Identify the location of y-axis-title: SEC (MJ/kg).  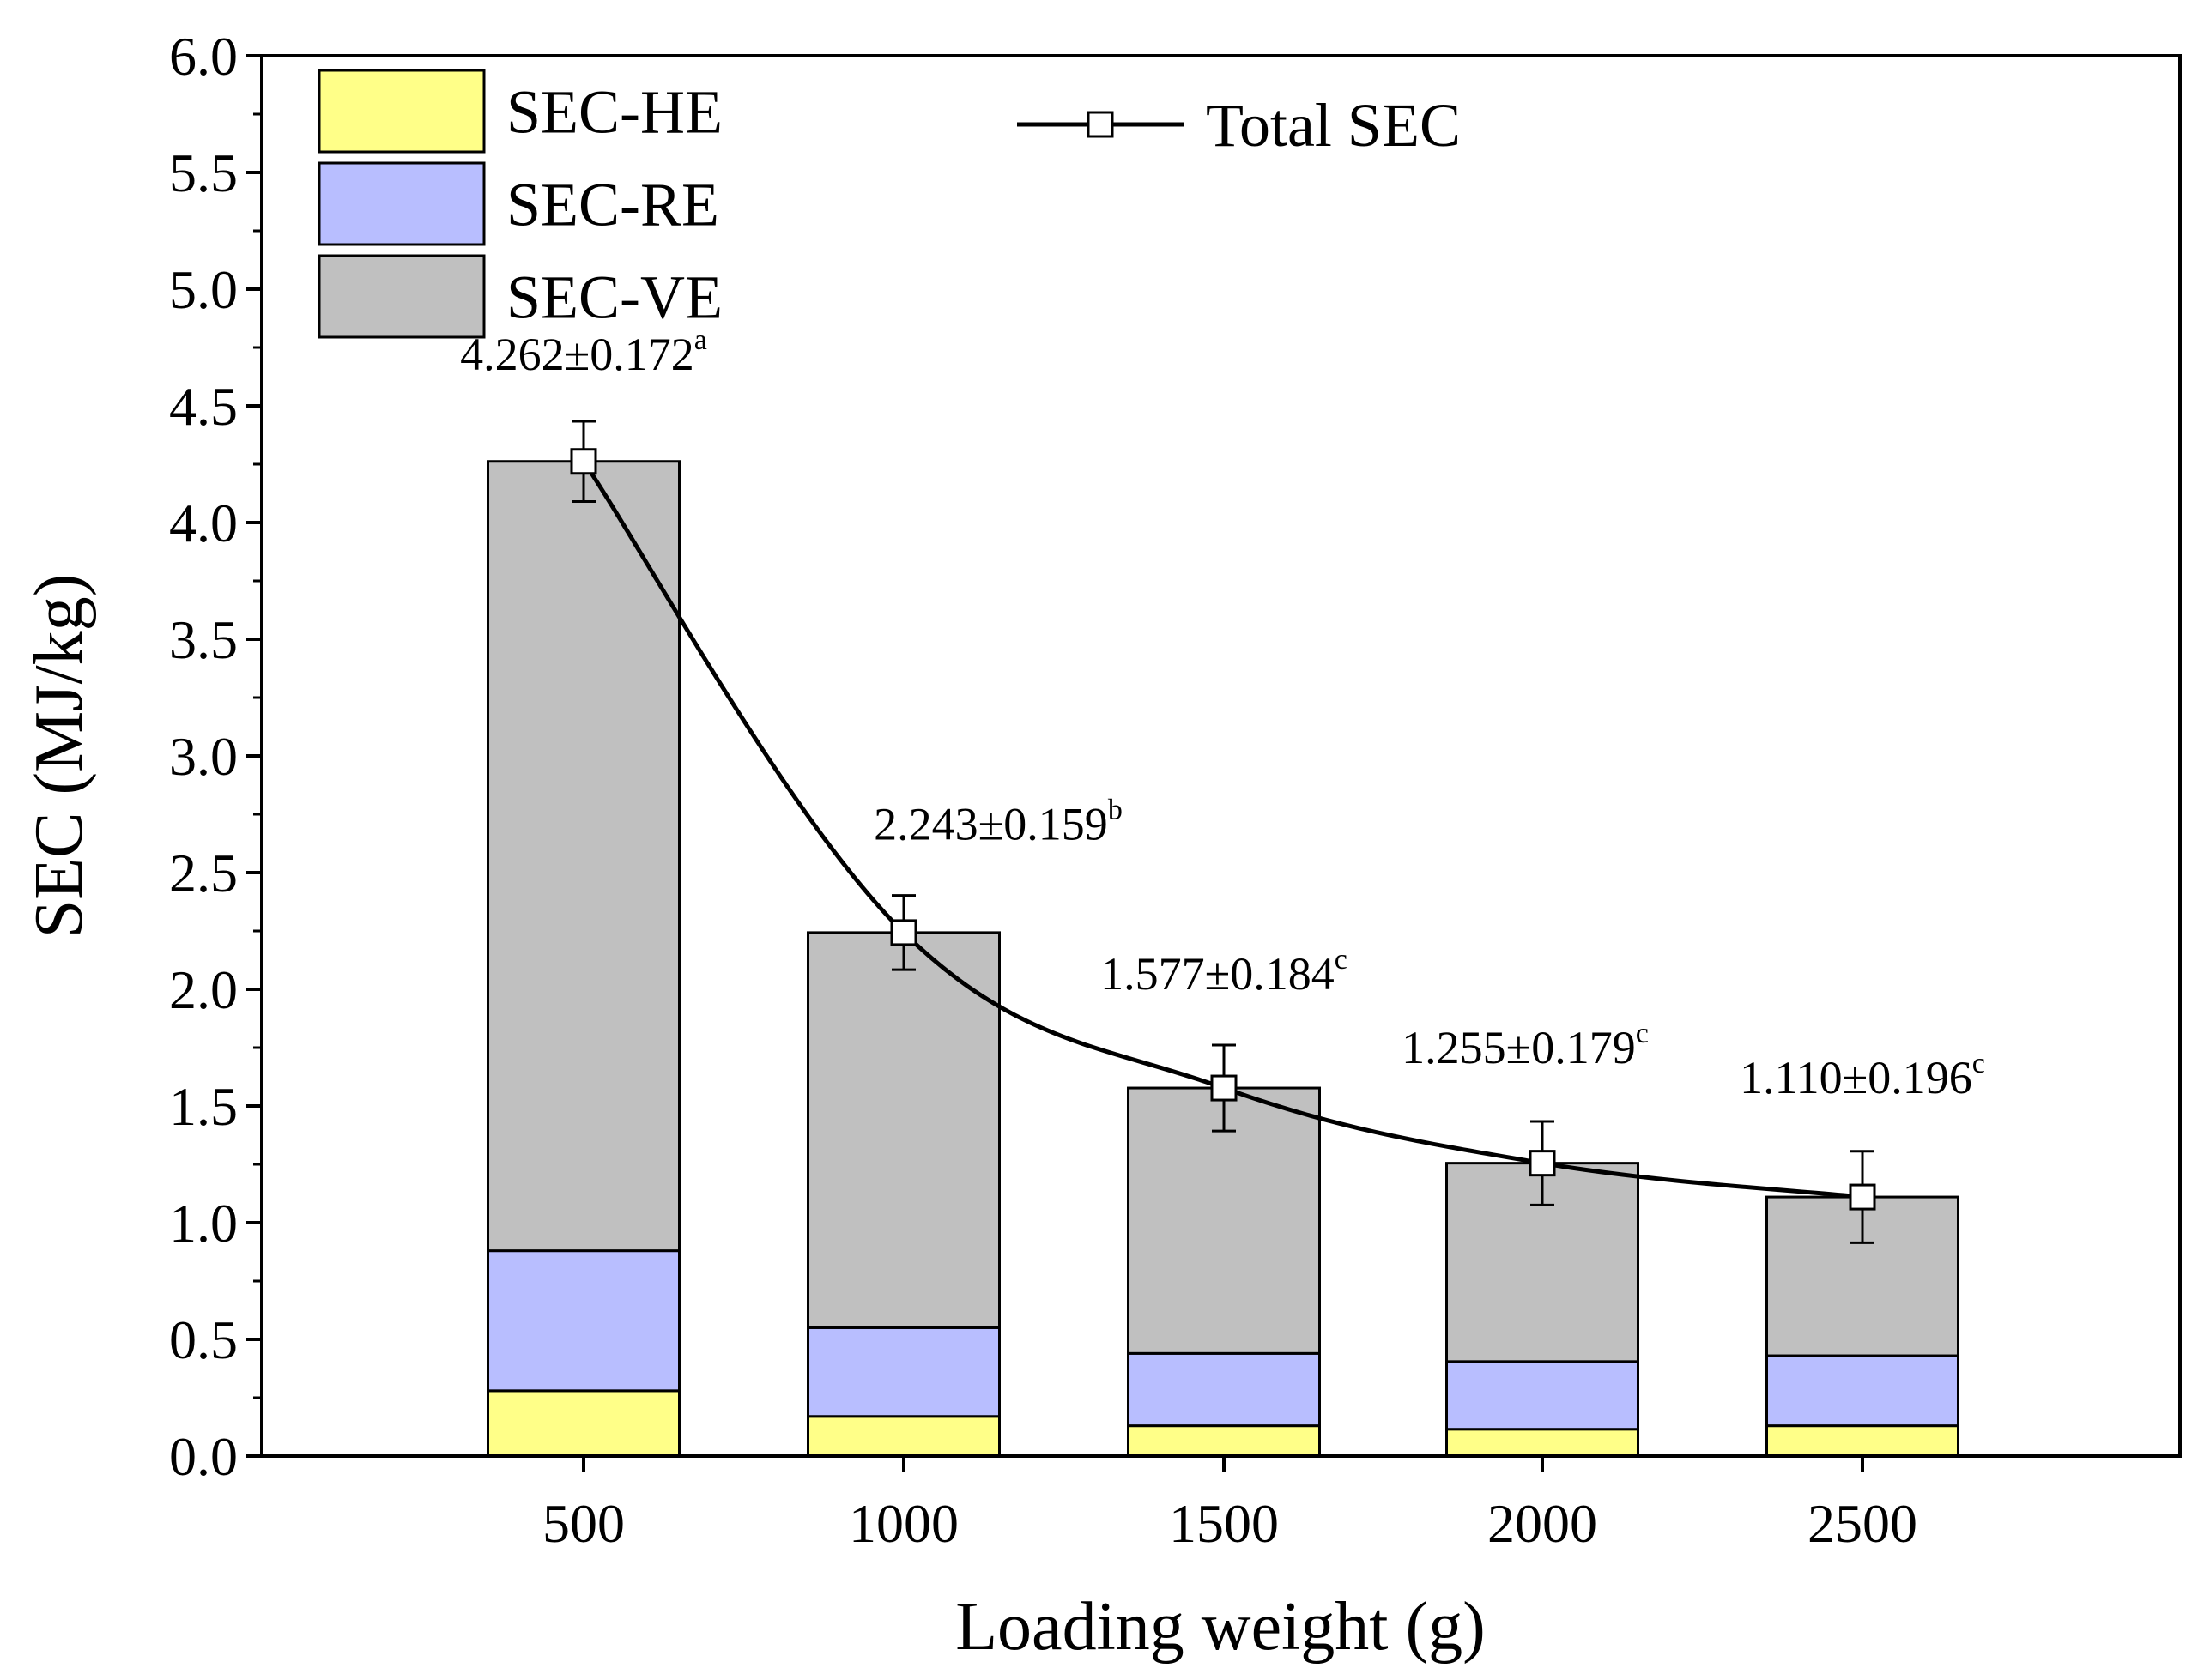
(59, 756).